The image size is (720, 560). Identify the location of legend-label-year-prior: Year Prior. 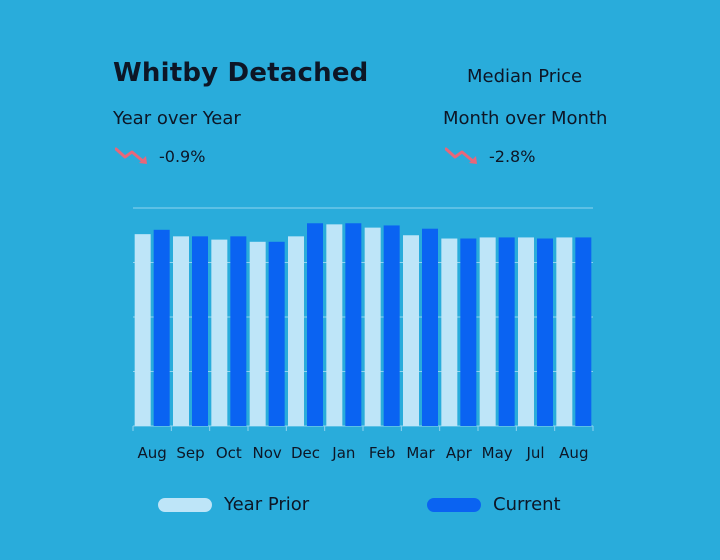
(267, 504).